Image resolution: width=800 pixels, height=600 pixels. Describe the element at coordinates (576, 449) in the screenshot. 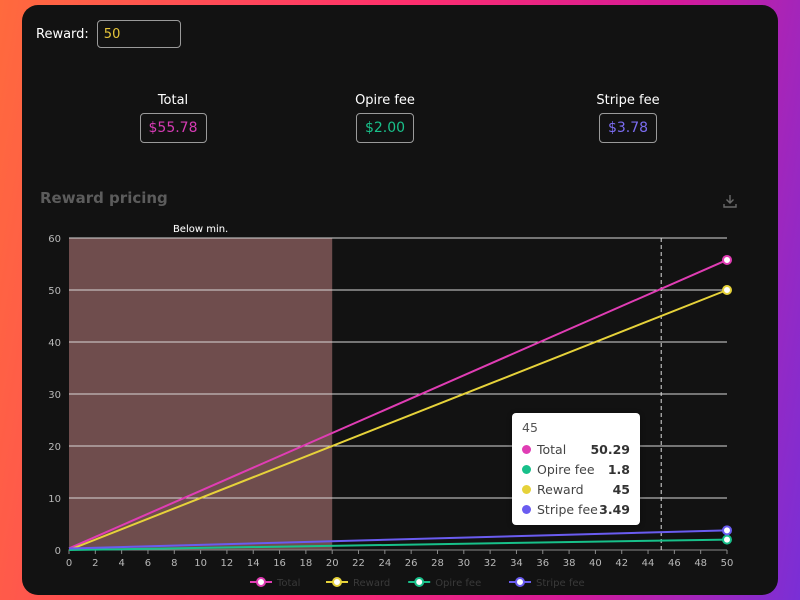

I see `tooltip-row-total: Total 50.29` at that location.